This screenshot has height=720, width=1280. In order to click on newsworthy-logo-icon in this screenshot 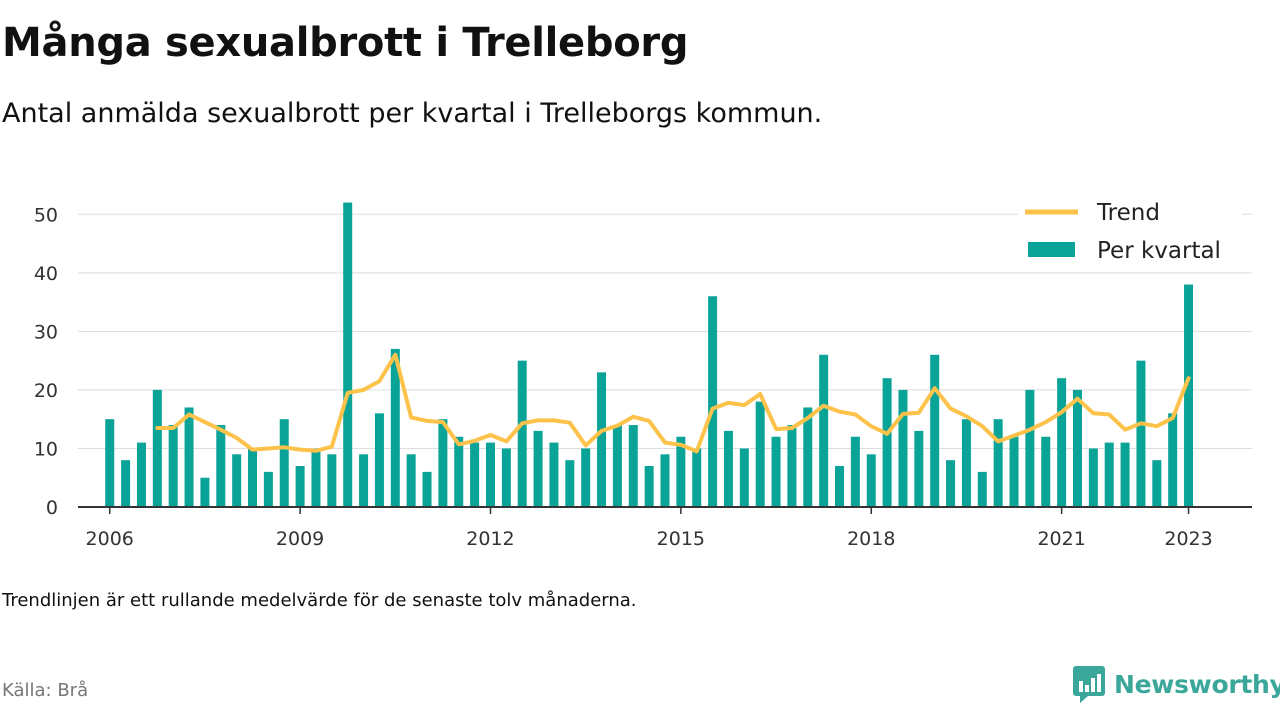, I will do `click(1089, 684)`.